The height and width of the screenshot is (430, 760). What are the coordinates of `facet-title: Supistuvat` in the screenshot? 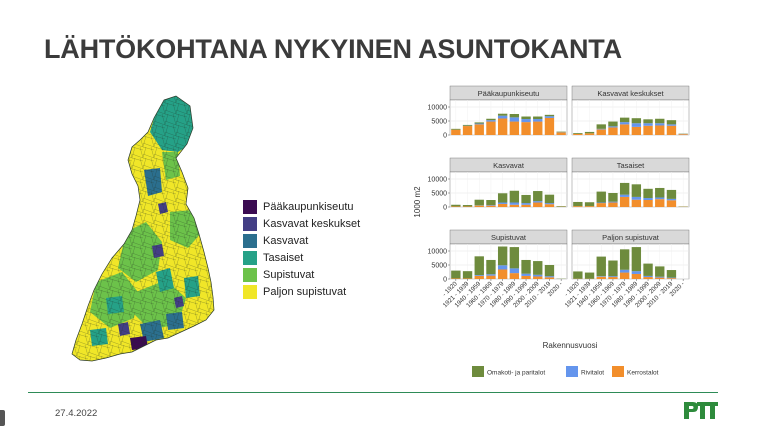 It's located at (509, 237).